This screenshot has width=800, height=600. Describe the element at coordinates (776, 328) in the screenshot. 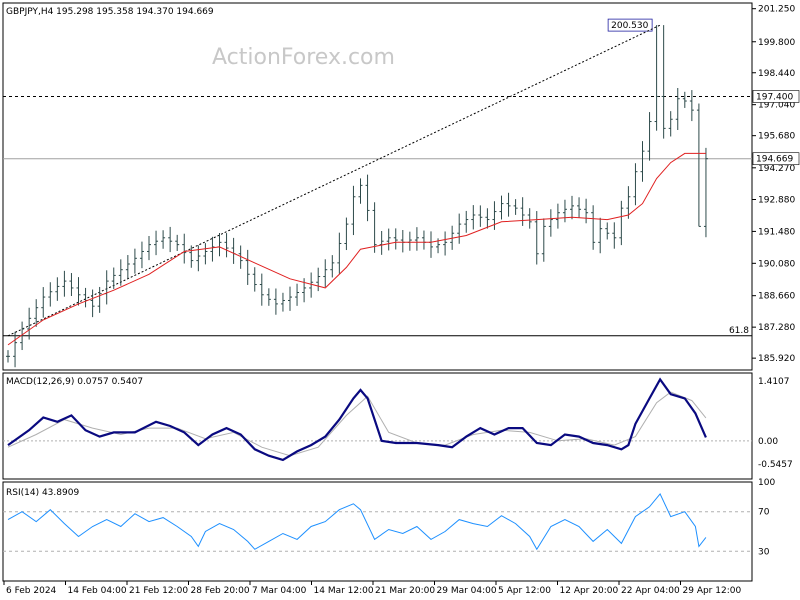

I see `price-tick-label: 187.280` at that location.